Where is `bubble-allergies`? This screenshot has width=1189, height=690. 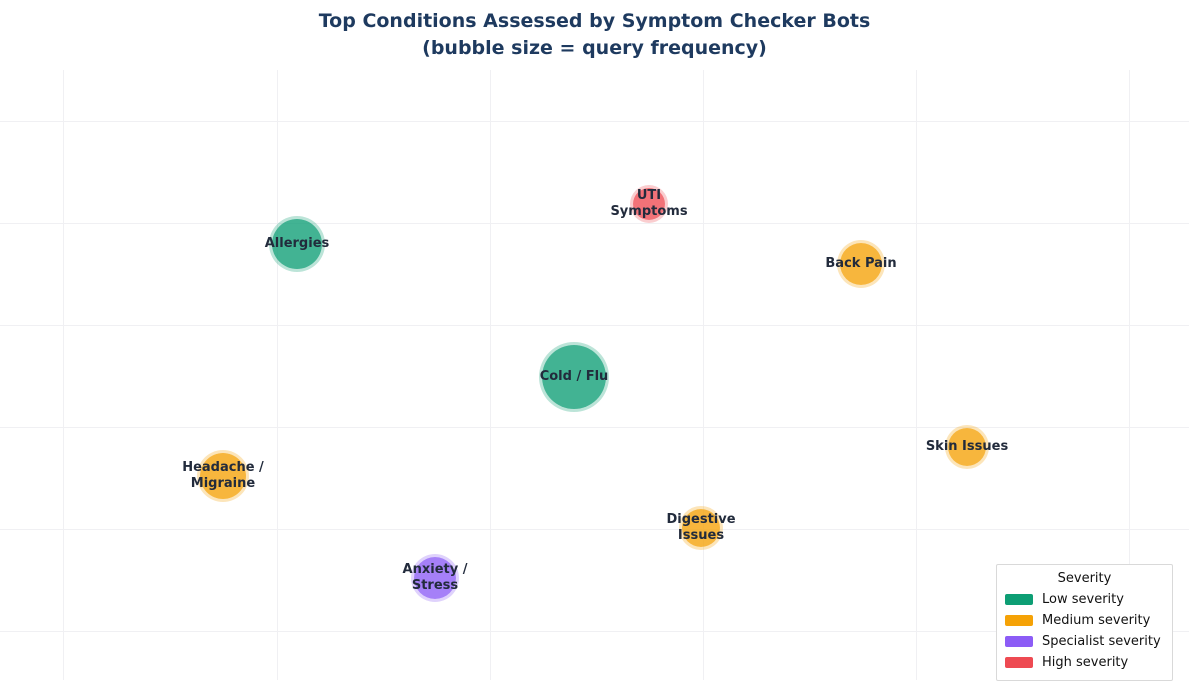
bubble-allergies is located at coordinates (297, 244).